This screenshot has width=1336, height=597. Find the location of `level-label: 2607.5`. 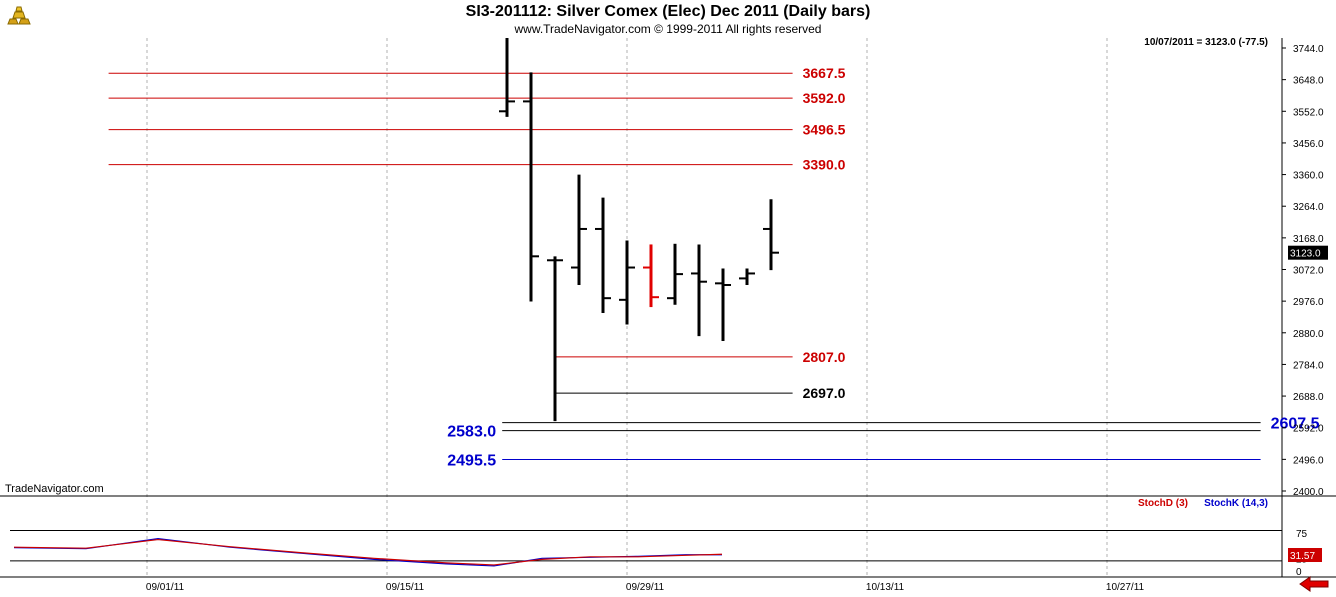

level-label: 2607.5 is located at coordinates (1295, 424).